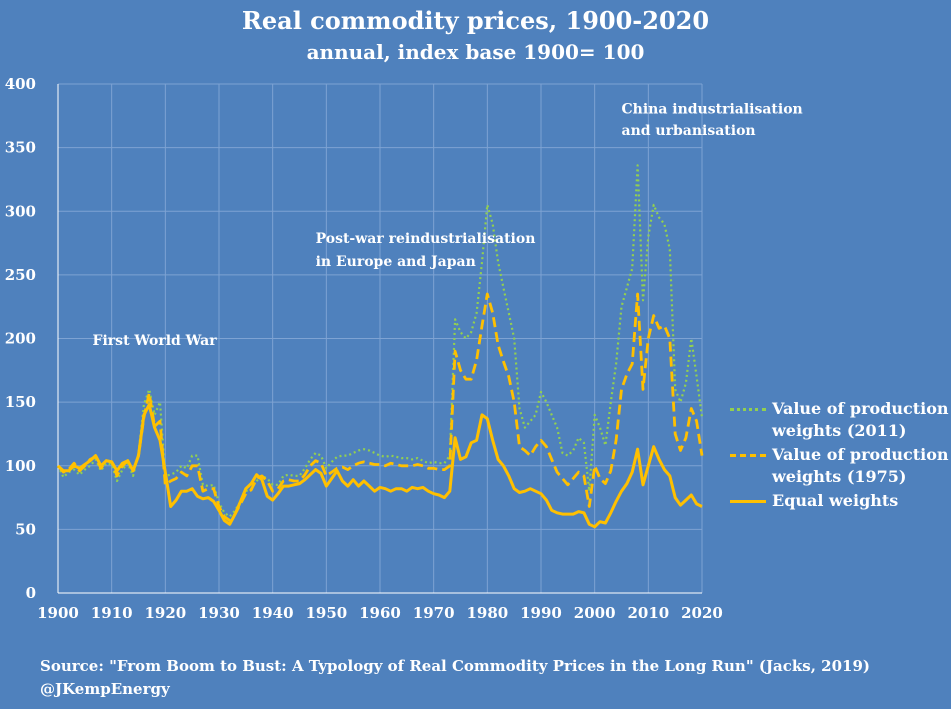  I want to click on legend-item-equal: Equal weights, so click(840, 506).